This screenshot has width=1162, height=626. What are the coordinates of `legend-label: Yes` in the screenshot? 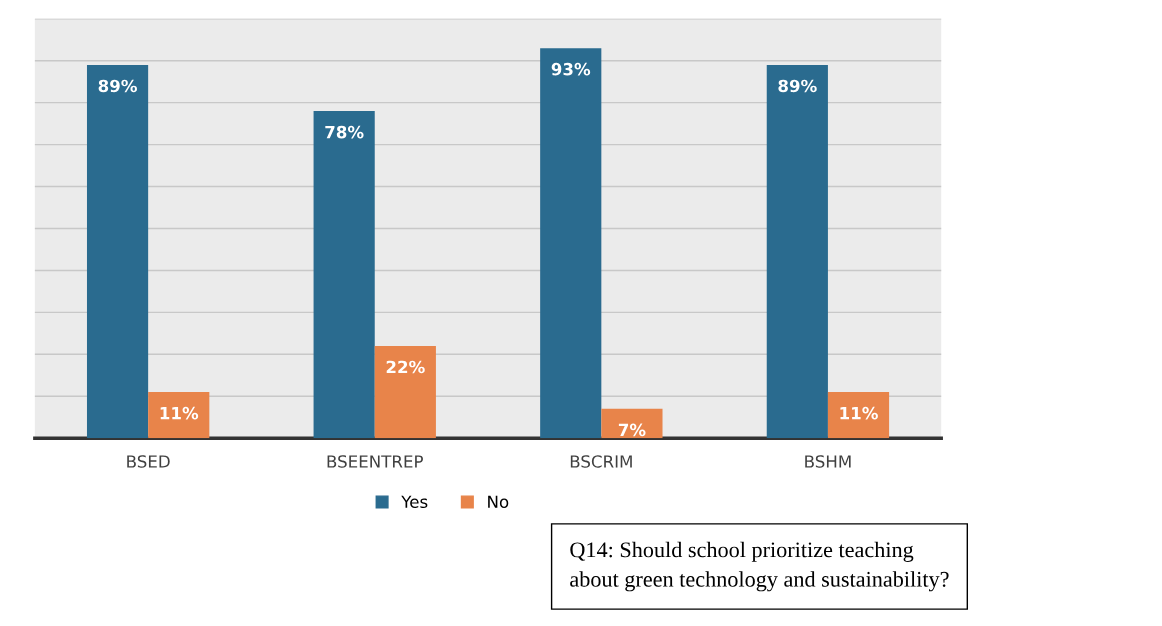 It's located at (414, 502).